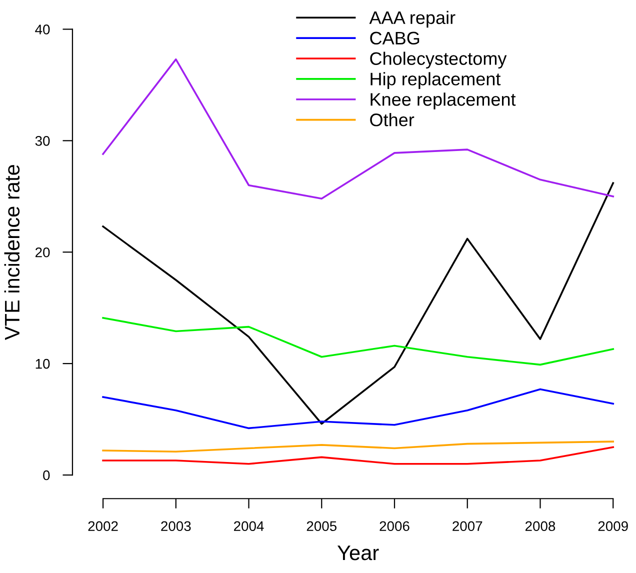 This screenshot has height=573, width=636. Describe the element at coordinates (12, 252) in the screenshot. I see `y-axis-title: VTE incidence rate` at that location.